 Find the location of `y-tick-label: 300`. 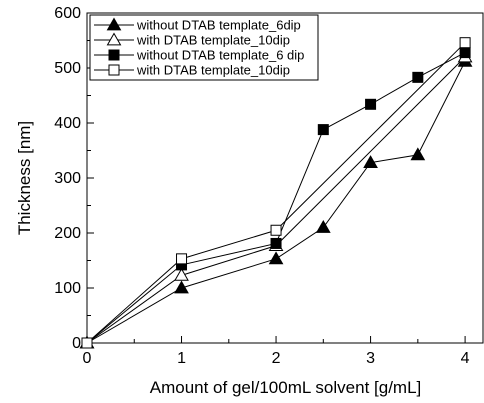

y-tick-label: 300 is located at coordinates (67, 178).